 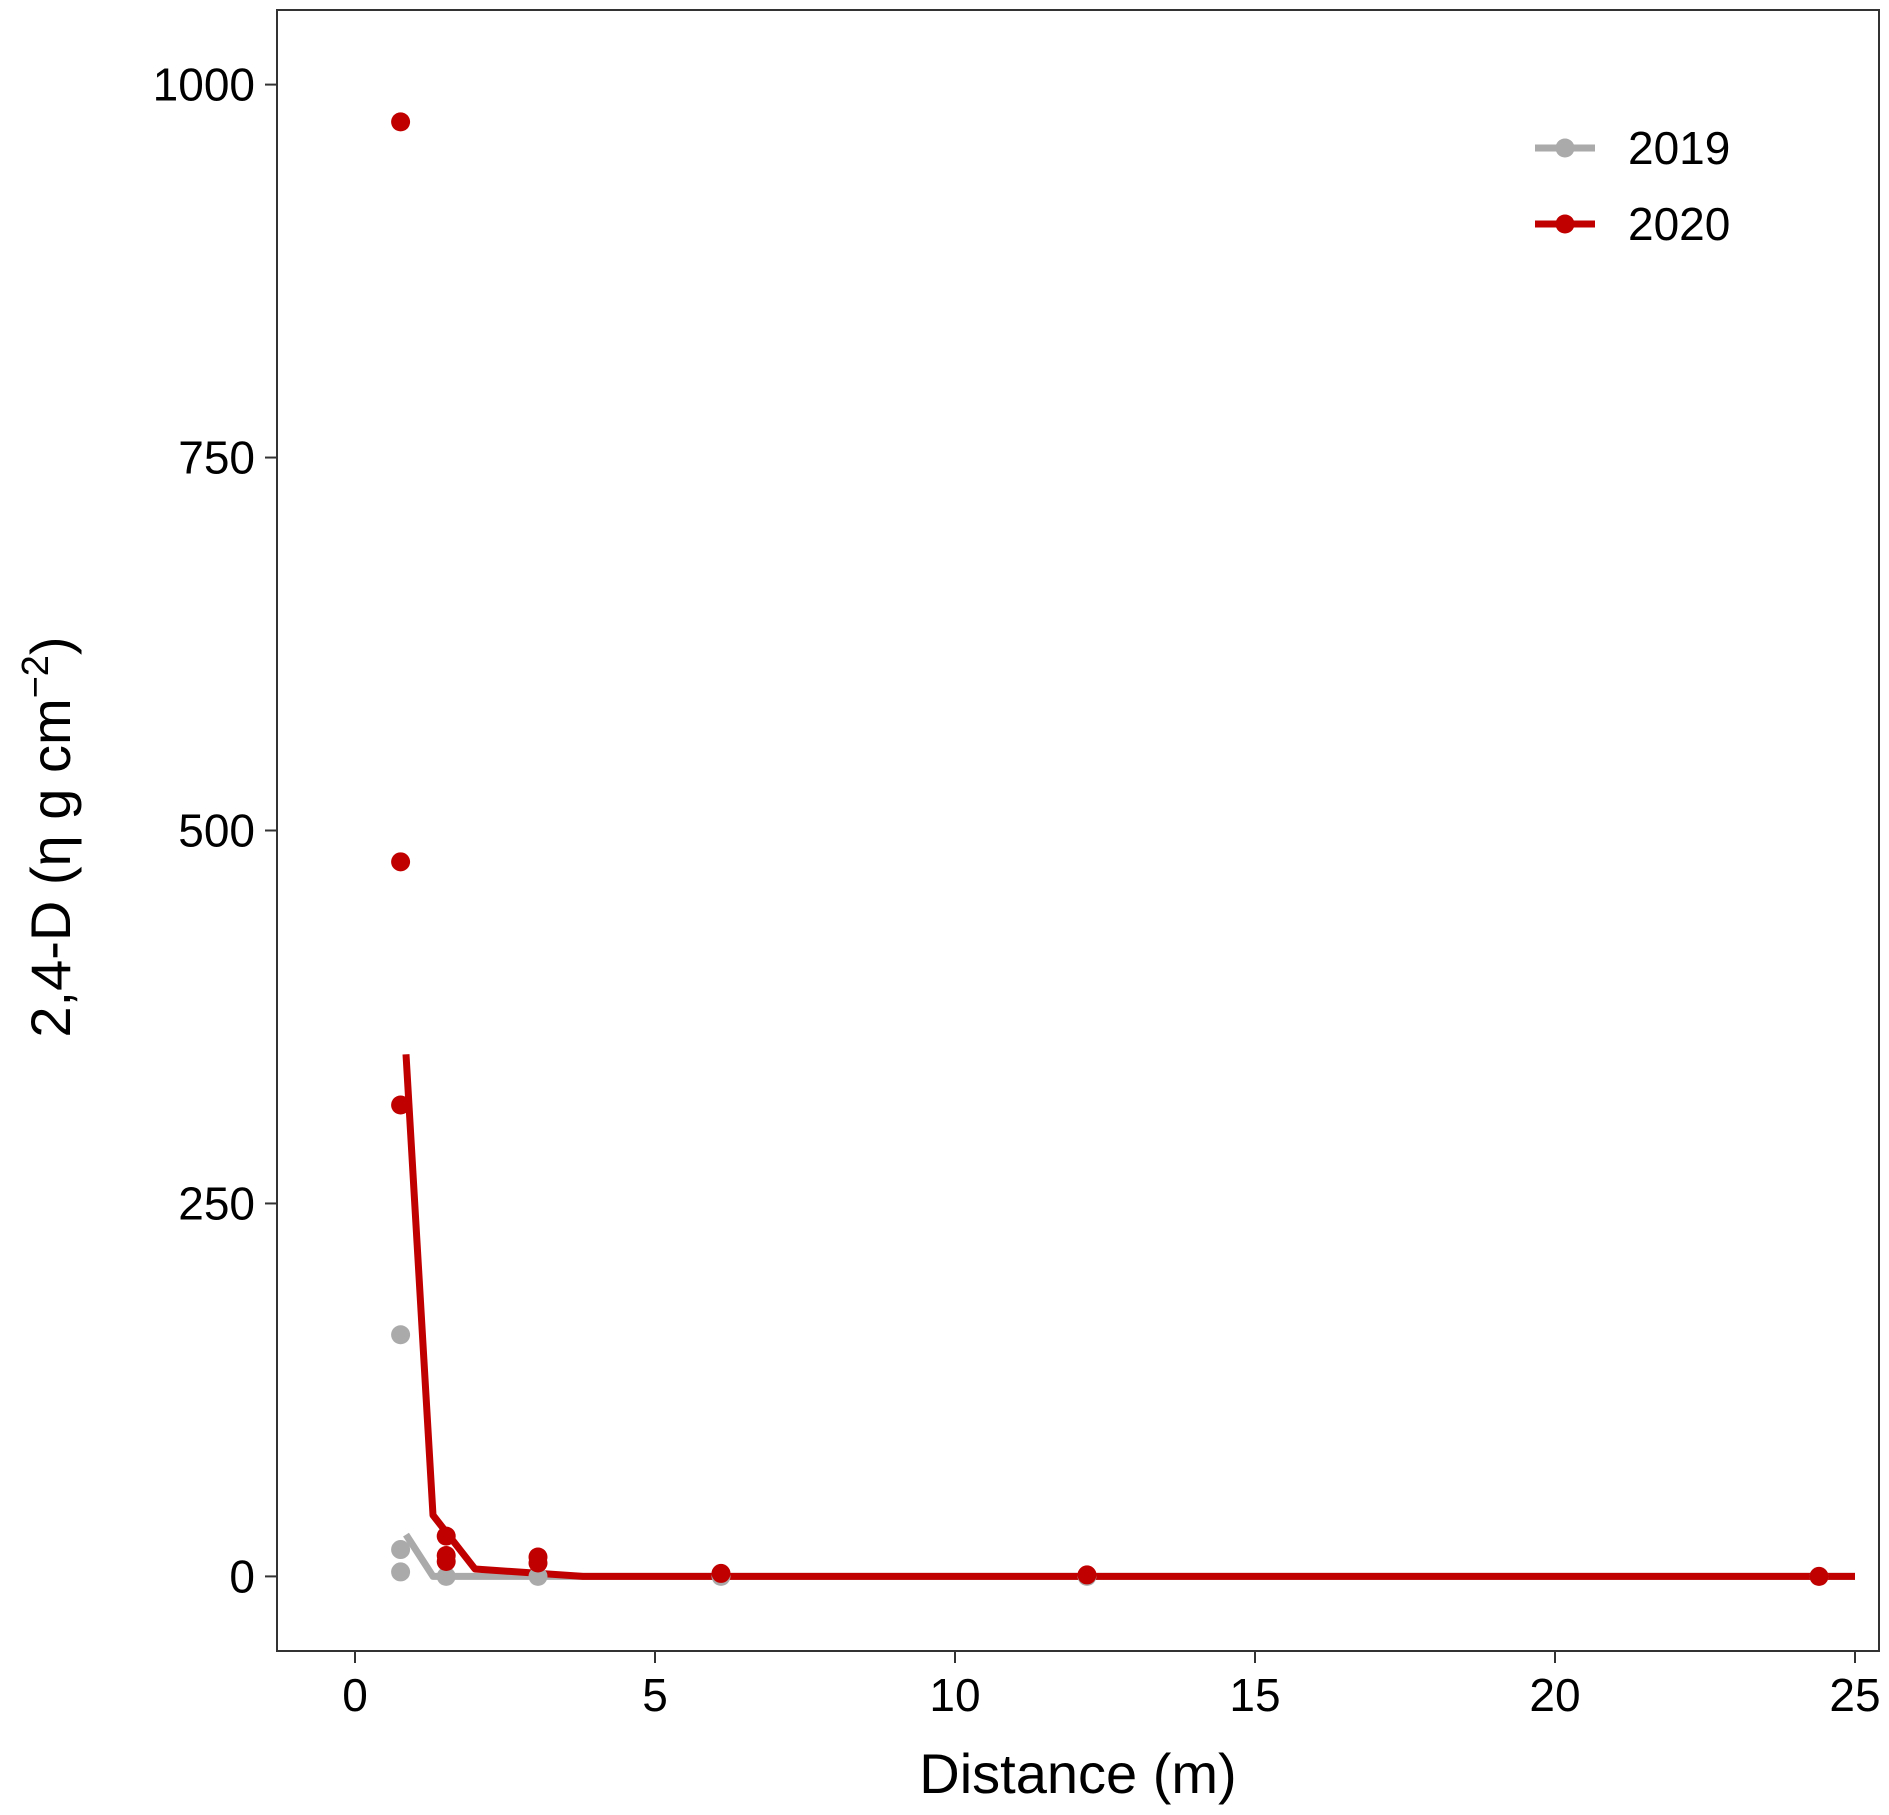 I want to click on y-axis-title-superscript: −2, so click(x=36, y=676).